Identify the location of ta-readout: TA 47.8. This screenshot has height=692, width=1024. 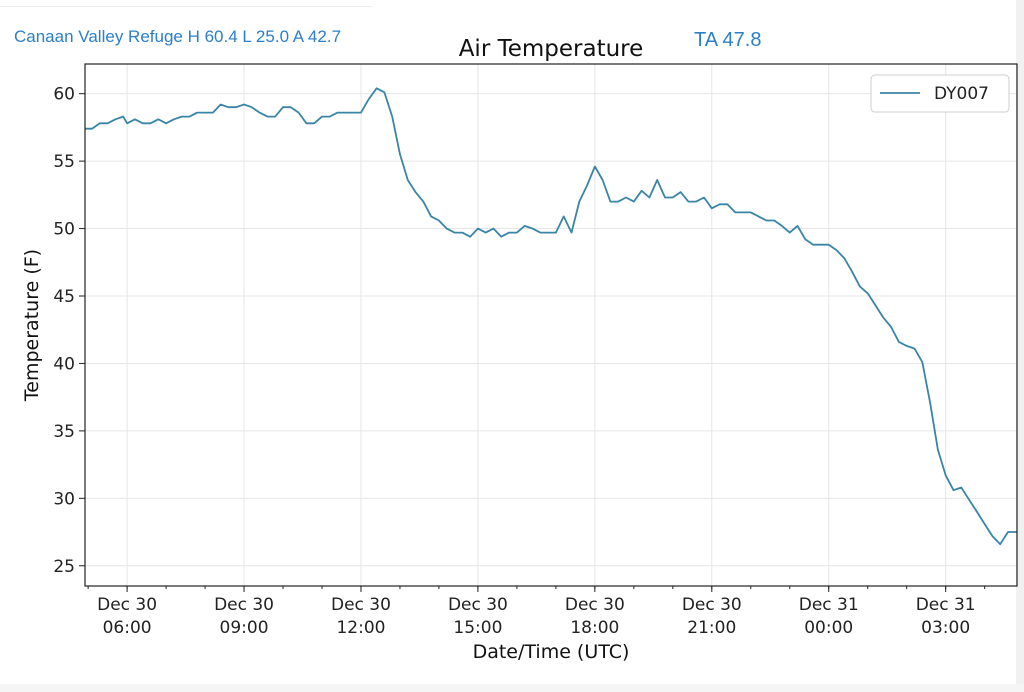
(728, 40).